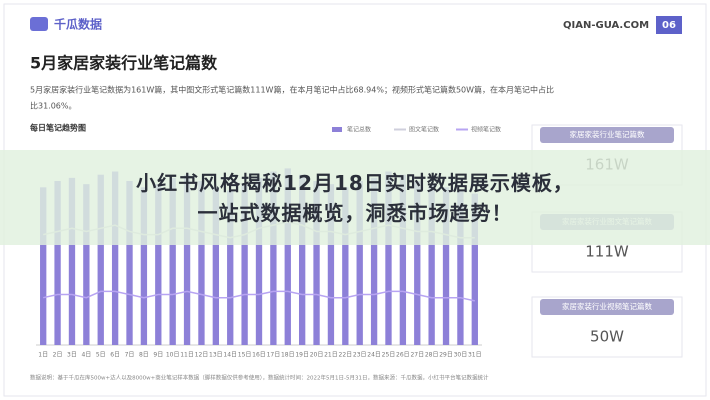  What do you see at coordinates (259, 355) in the screenshot?
I see `x-tick-label: 16日` at bounding box center [259, 355].